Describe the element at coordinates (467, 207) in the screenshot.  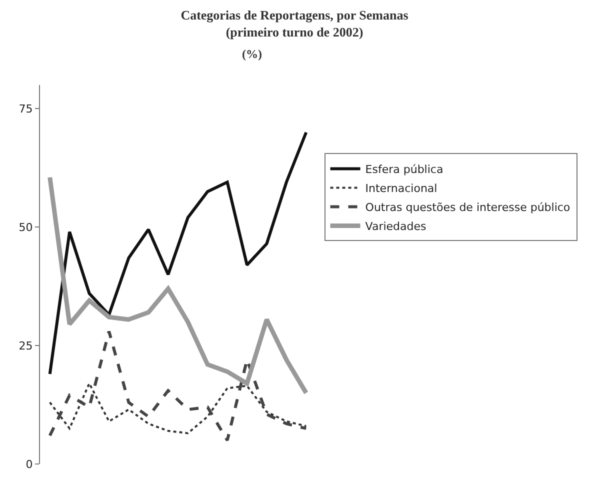
I see `legend-label: Outras questões de interesse público` at that location.